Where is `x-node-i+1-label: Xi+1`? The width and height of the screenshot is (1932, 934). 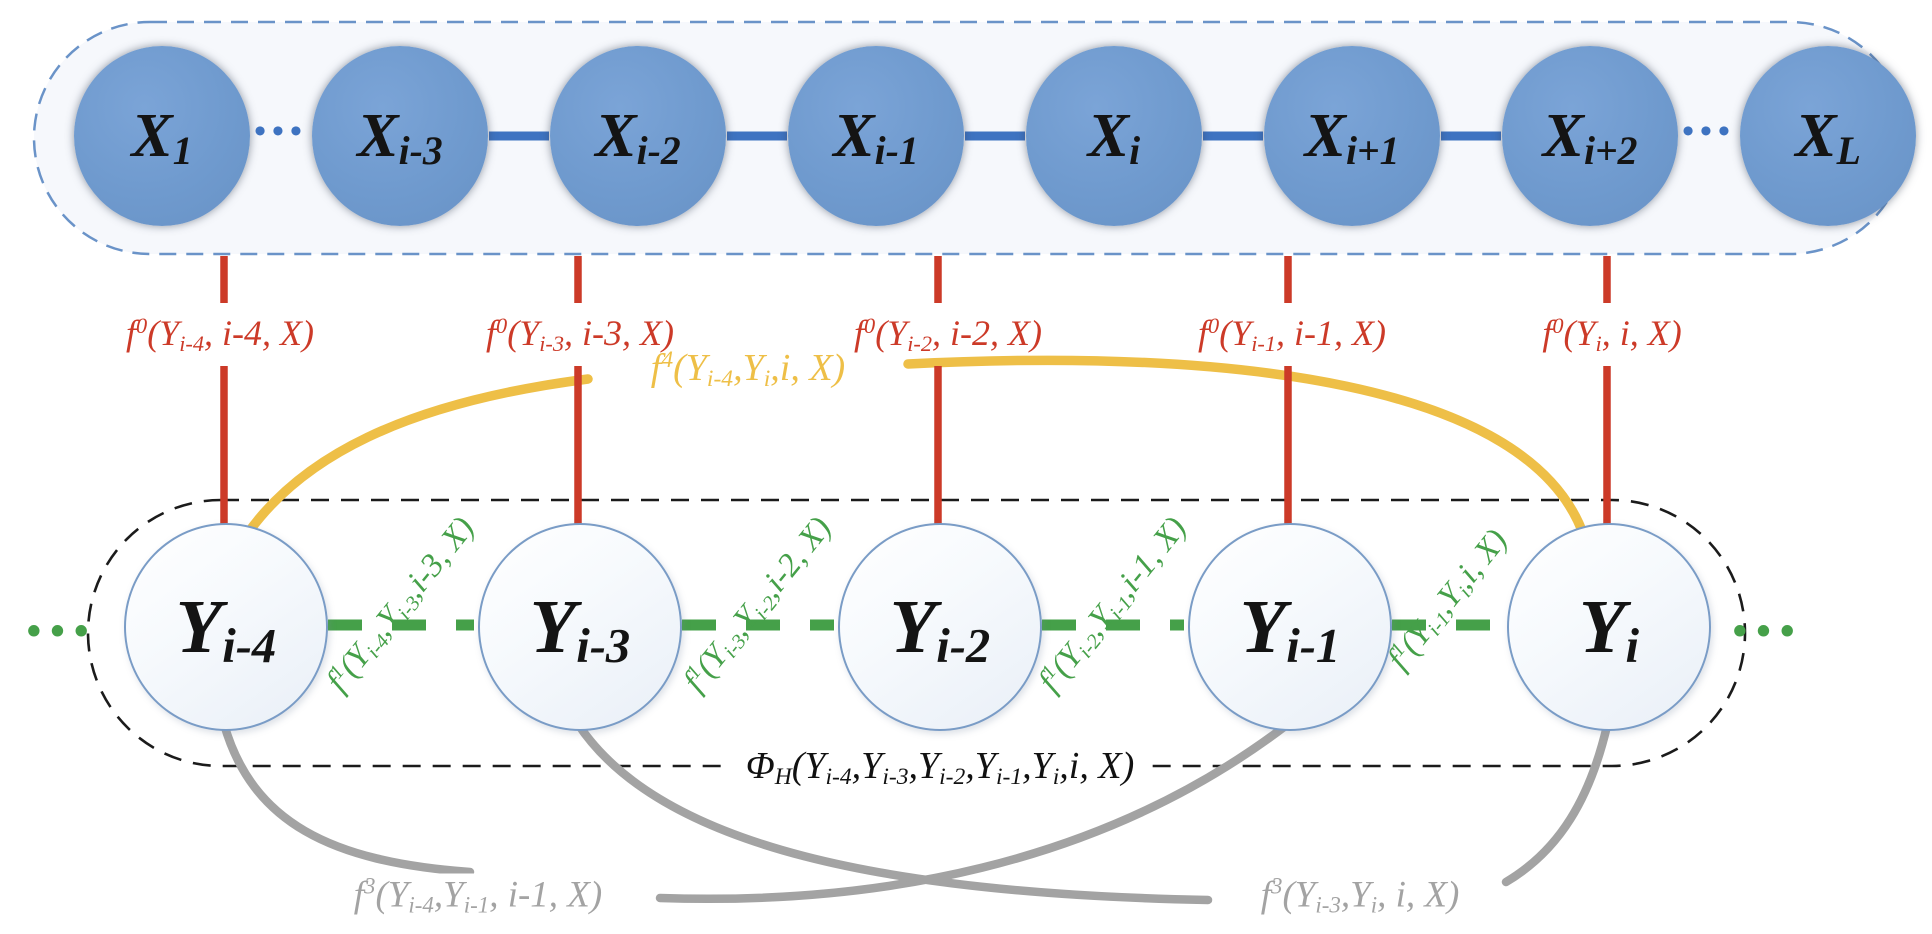
x-node-i+1-label: Xi+1 is located at coordinates (1352, 137).